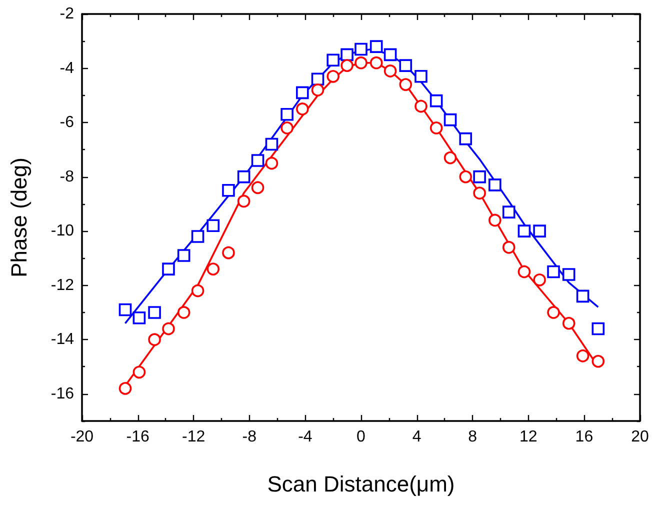 This screenshot has height=511, width=652. What do you see at coordinates (305, 437) in the screenshot?
I see `x-tick-label: -4` at bounding box center [305, 437].